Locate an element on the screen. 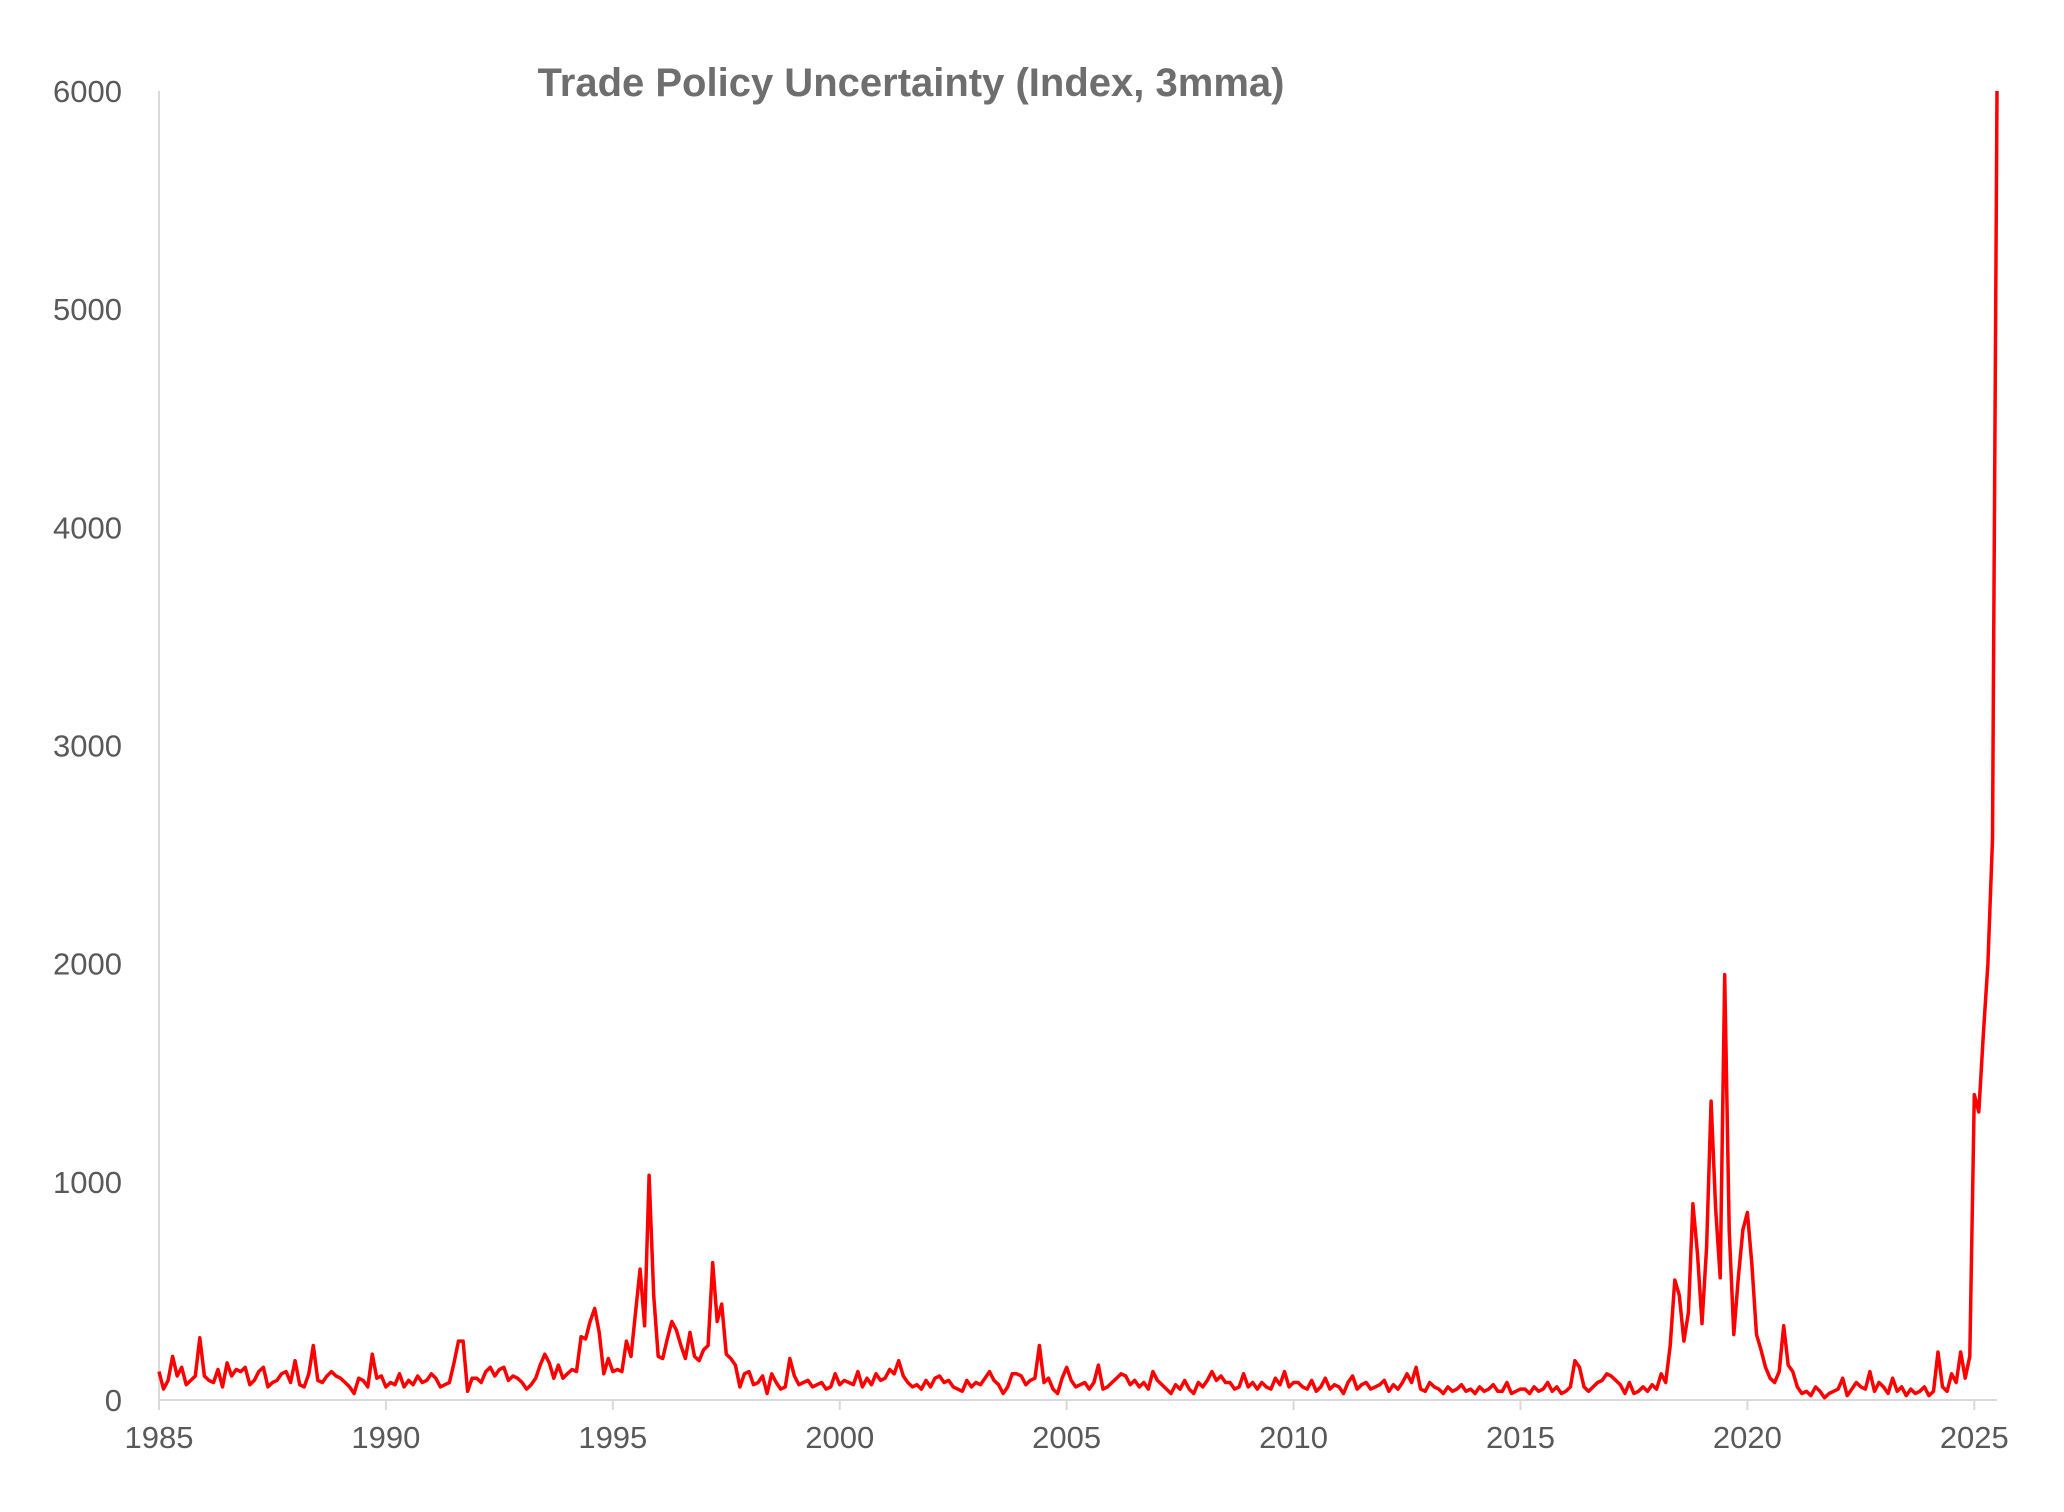 Image resolution: width=2064 pixels, height=1512 pixels. y-tick-label: 4000 is located at coordinates (87, 527).